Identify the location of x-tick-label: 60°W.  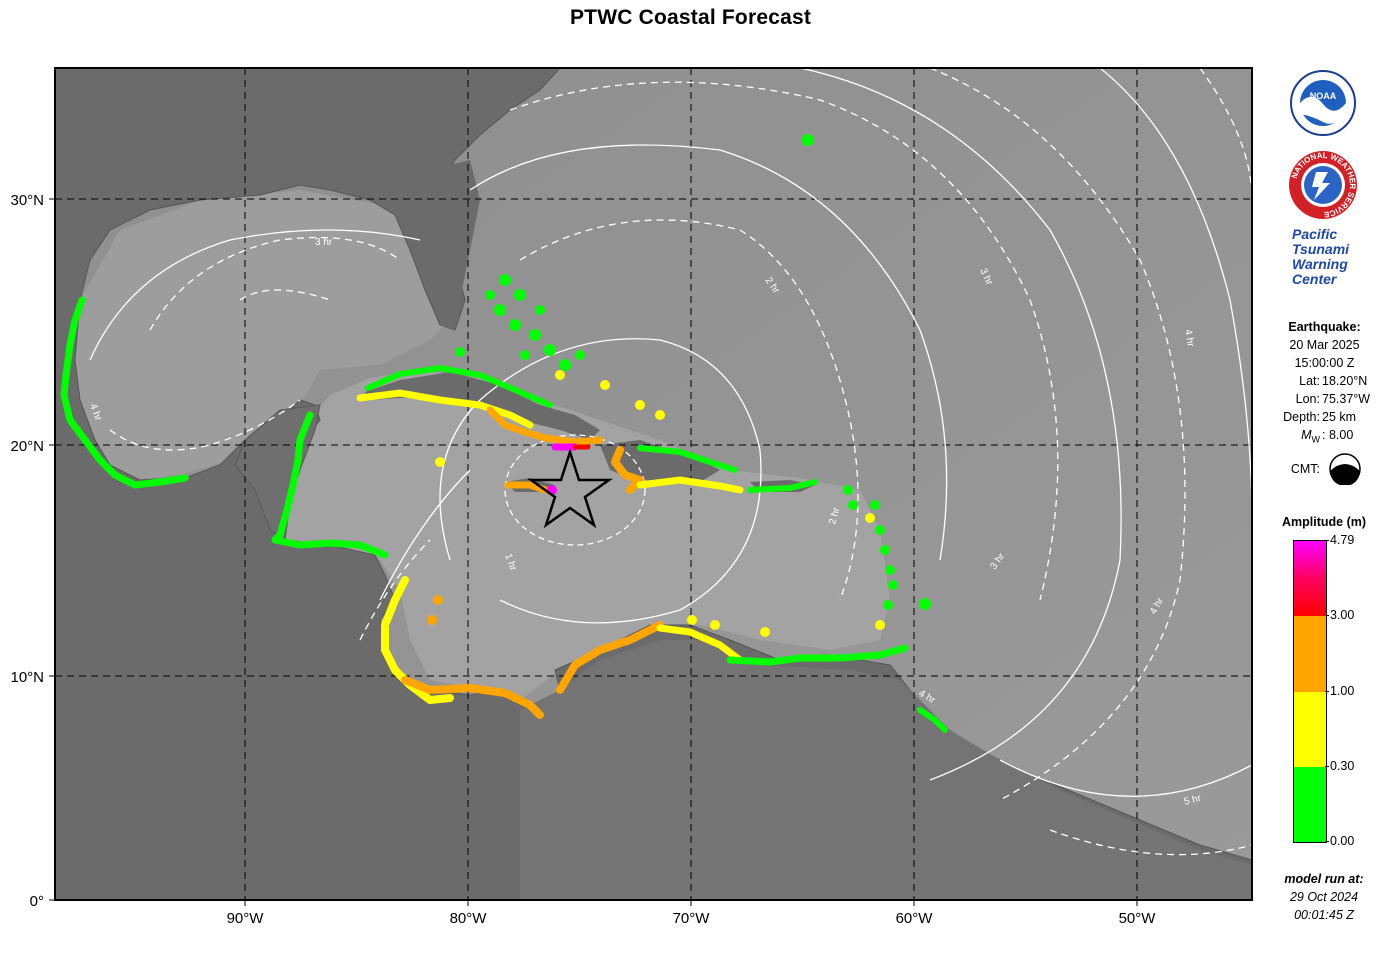
(915, 918).